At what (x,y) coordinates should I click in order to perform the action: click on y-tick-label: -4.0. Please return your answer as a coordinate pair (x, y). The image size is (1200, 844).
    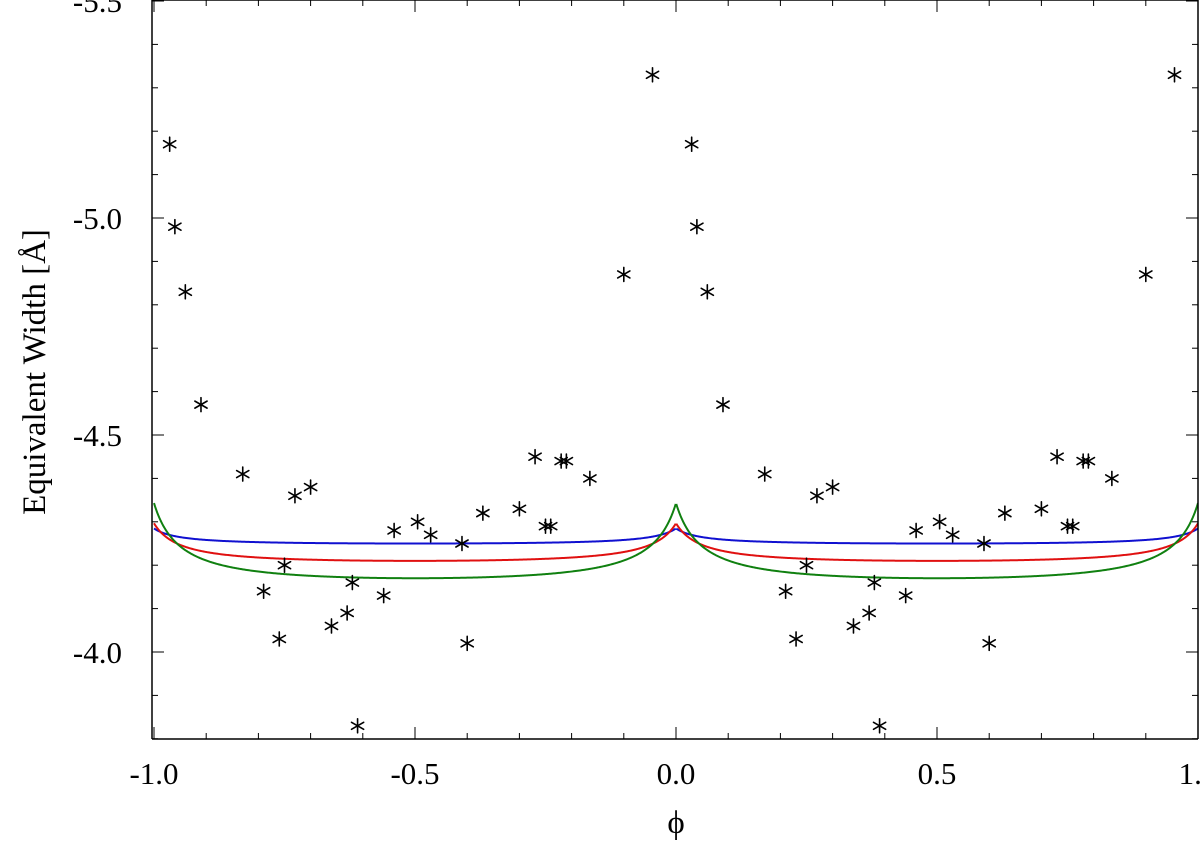
    Looking at the image, I should click on (97, 652).